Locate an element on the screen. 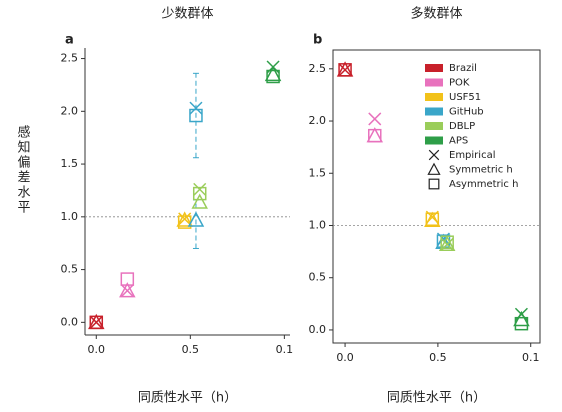 This screenshot has height=412, width=562. legend-label: DBLP is located at coordinates (462, 126).